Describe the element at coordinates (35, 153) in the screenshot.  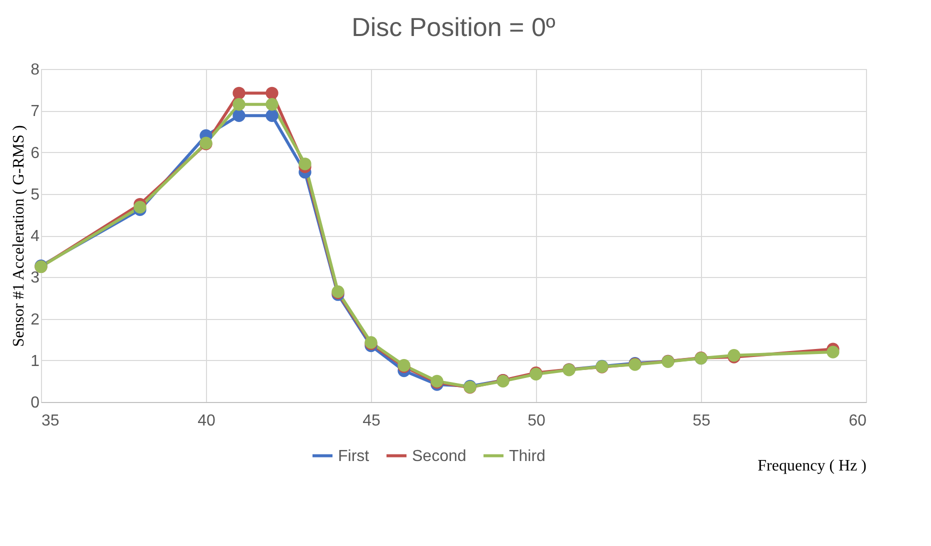
I see `y-tick-label: 6` at that location.